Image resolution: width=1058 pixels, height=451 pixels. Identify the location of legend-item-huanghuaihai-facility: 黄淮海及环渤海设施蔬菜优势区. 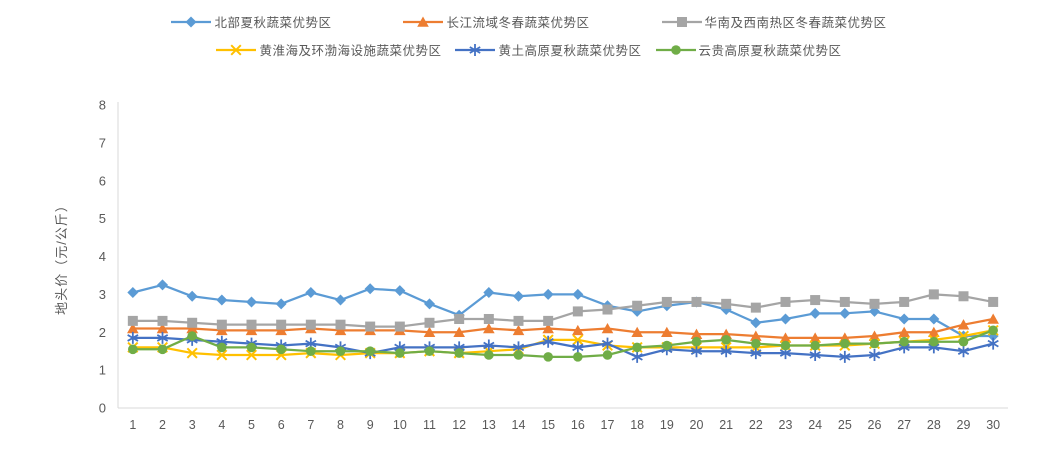
(328, 49).